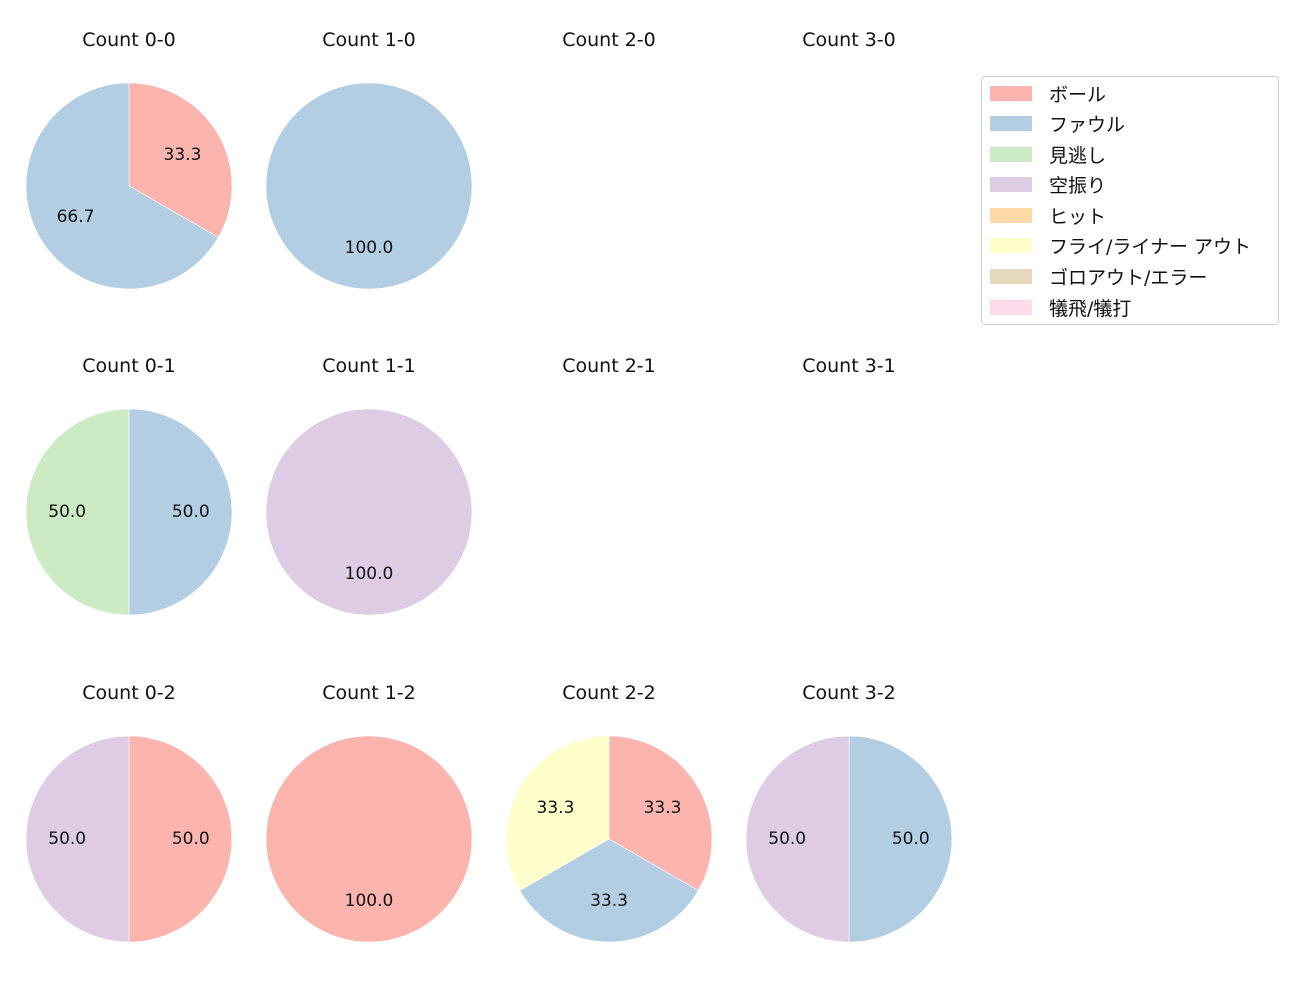 The height and width of the screenshot is (1000, 1300). I want to click on legend-item-called-strike: 見逃し, so click(1048, 154).